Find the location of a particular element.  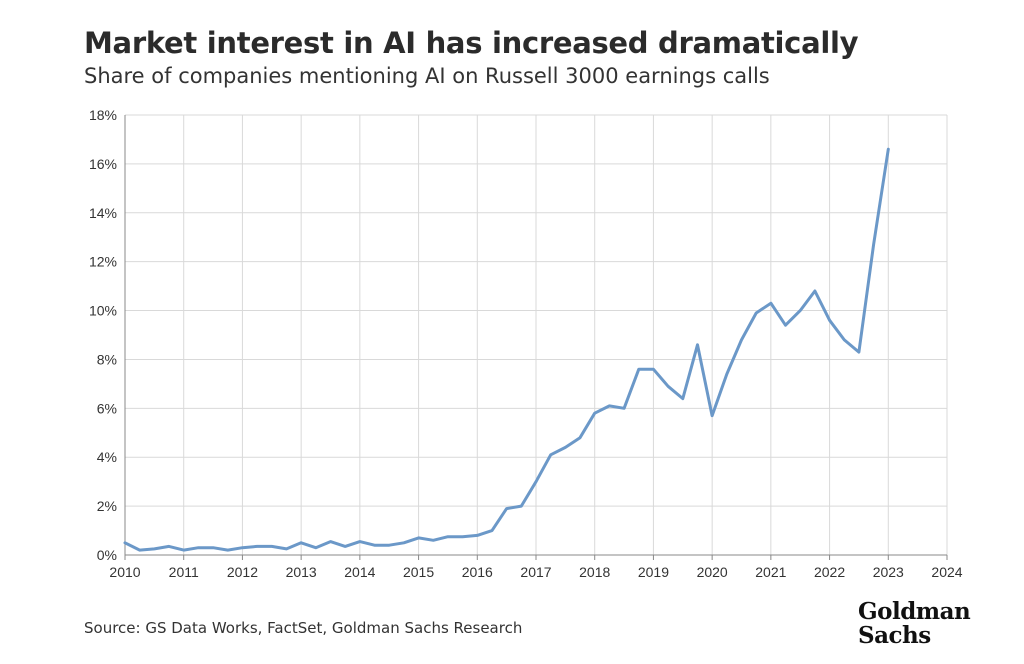

x-tick-label: 2016 is located at coordinates (477, 572).